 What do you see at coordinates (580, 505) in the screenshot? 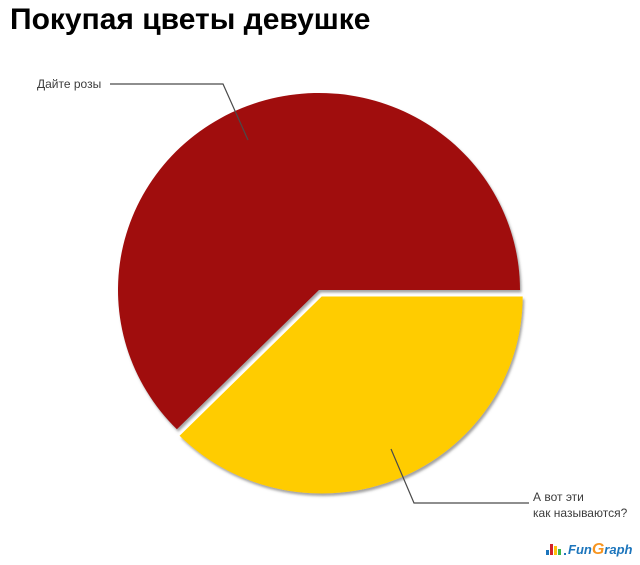
I see `callout-label-other: А вот эти как называются?` at bounding box center [580, 505].